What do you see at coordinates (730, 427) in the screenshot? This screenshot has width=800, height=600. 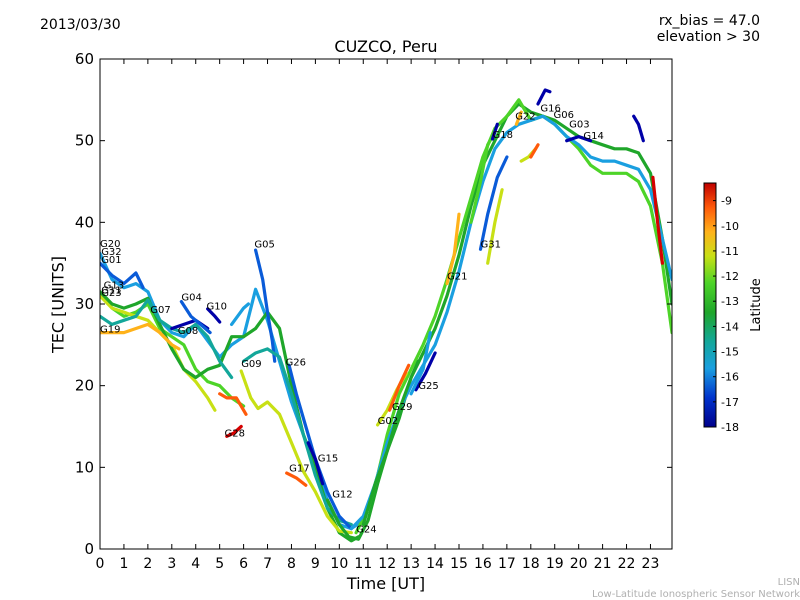 I see `colorbar-tick-label: -18` at bounding box center [730, 427].